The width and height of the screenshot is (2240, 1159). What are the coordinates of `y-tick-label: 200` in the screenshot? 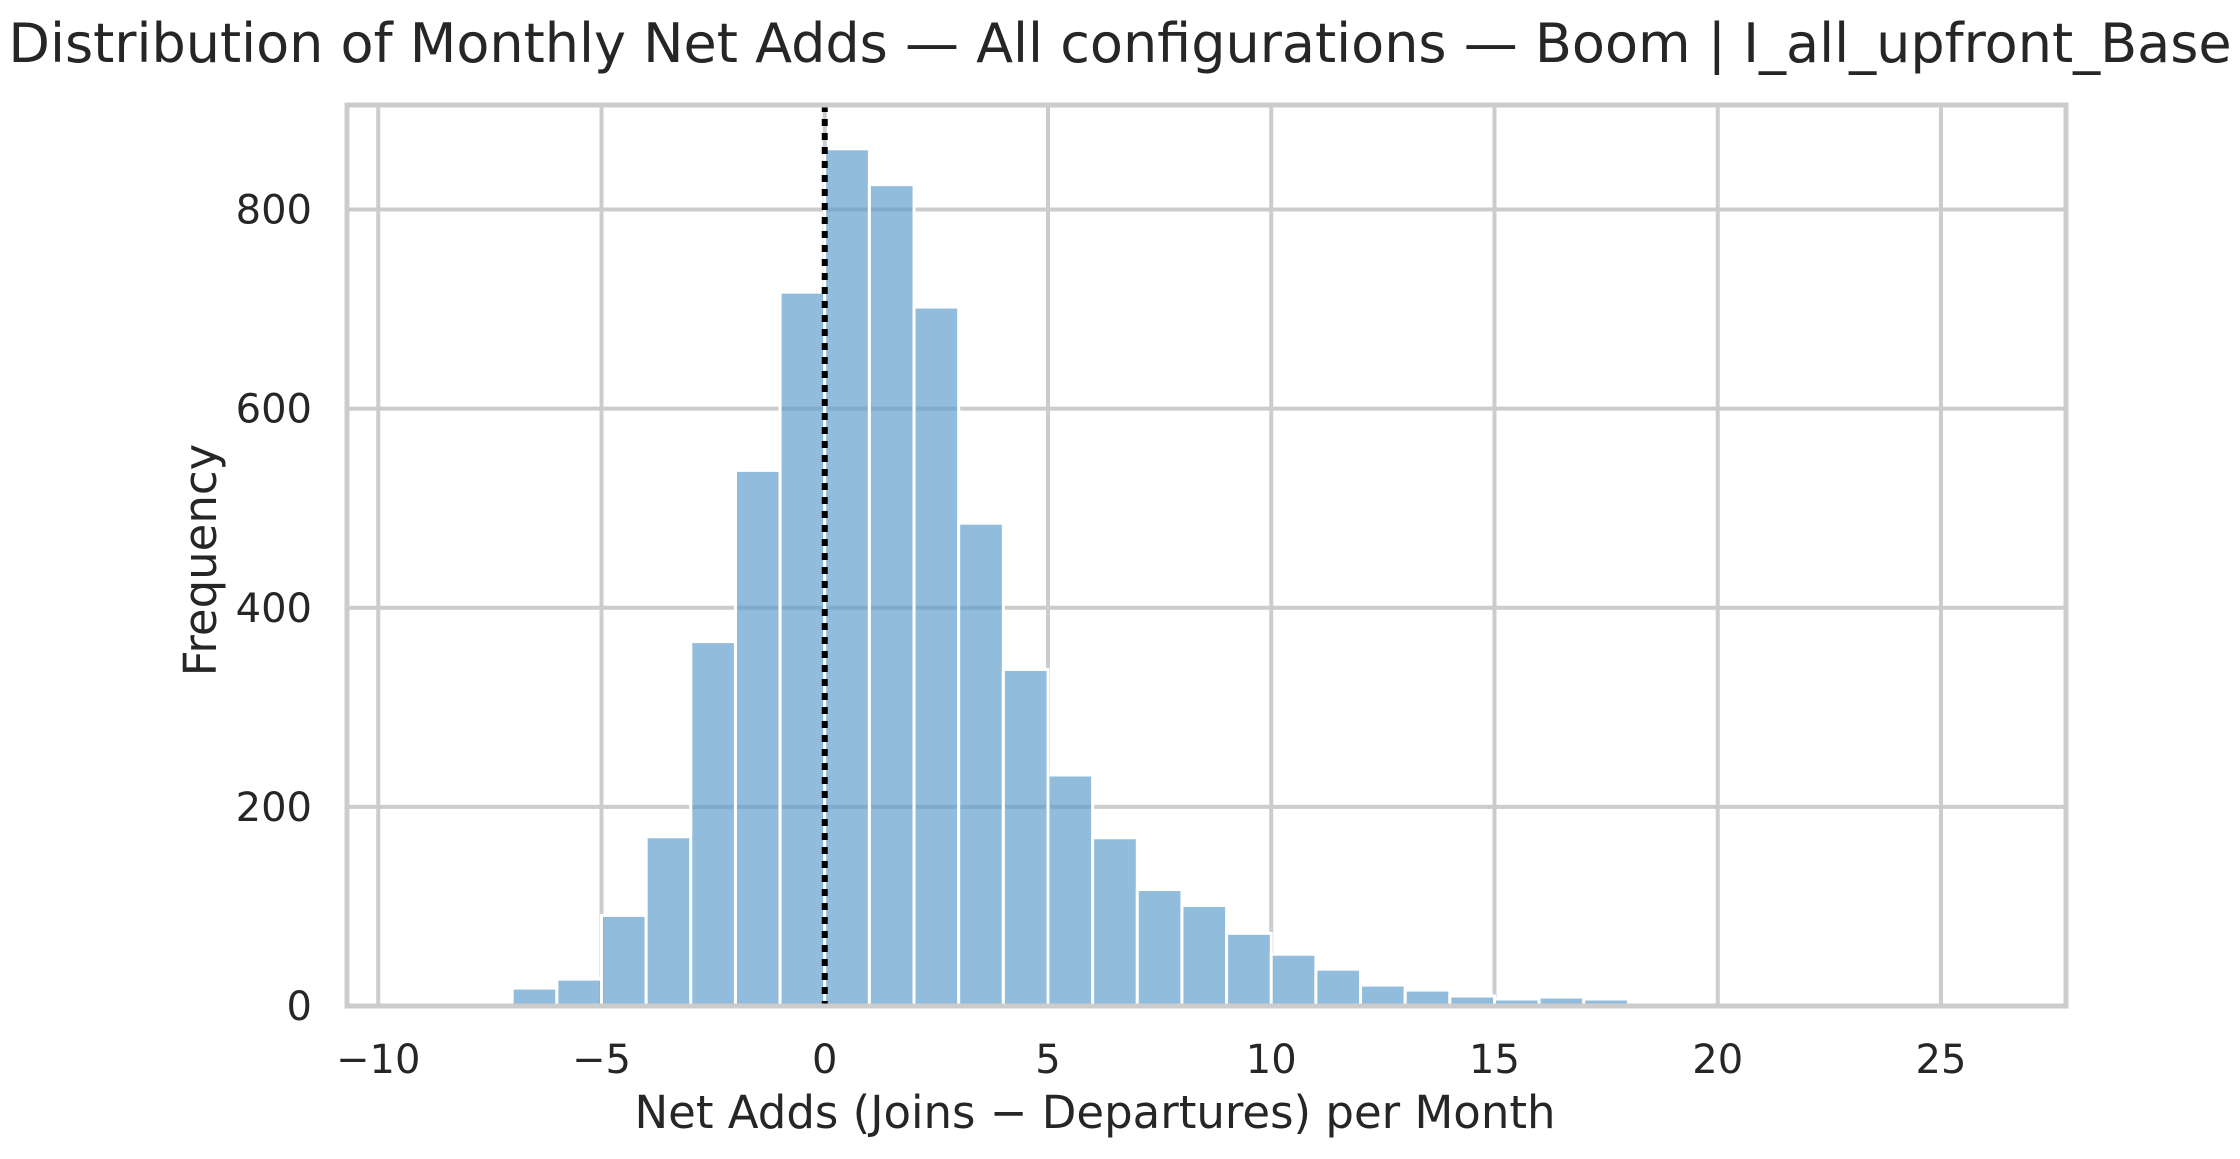 It's located at (274, 808).